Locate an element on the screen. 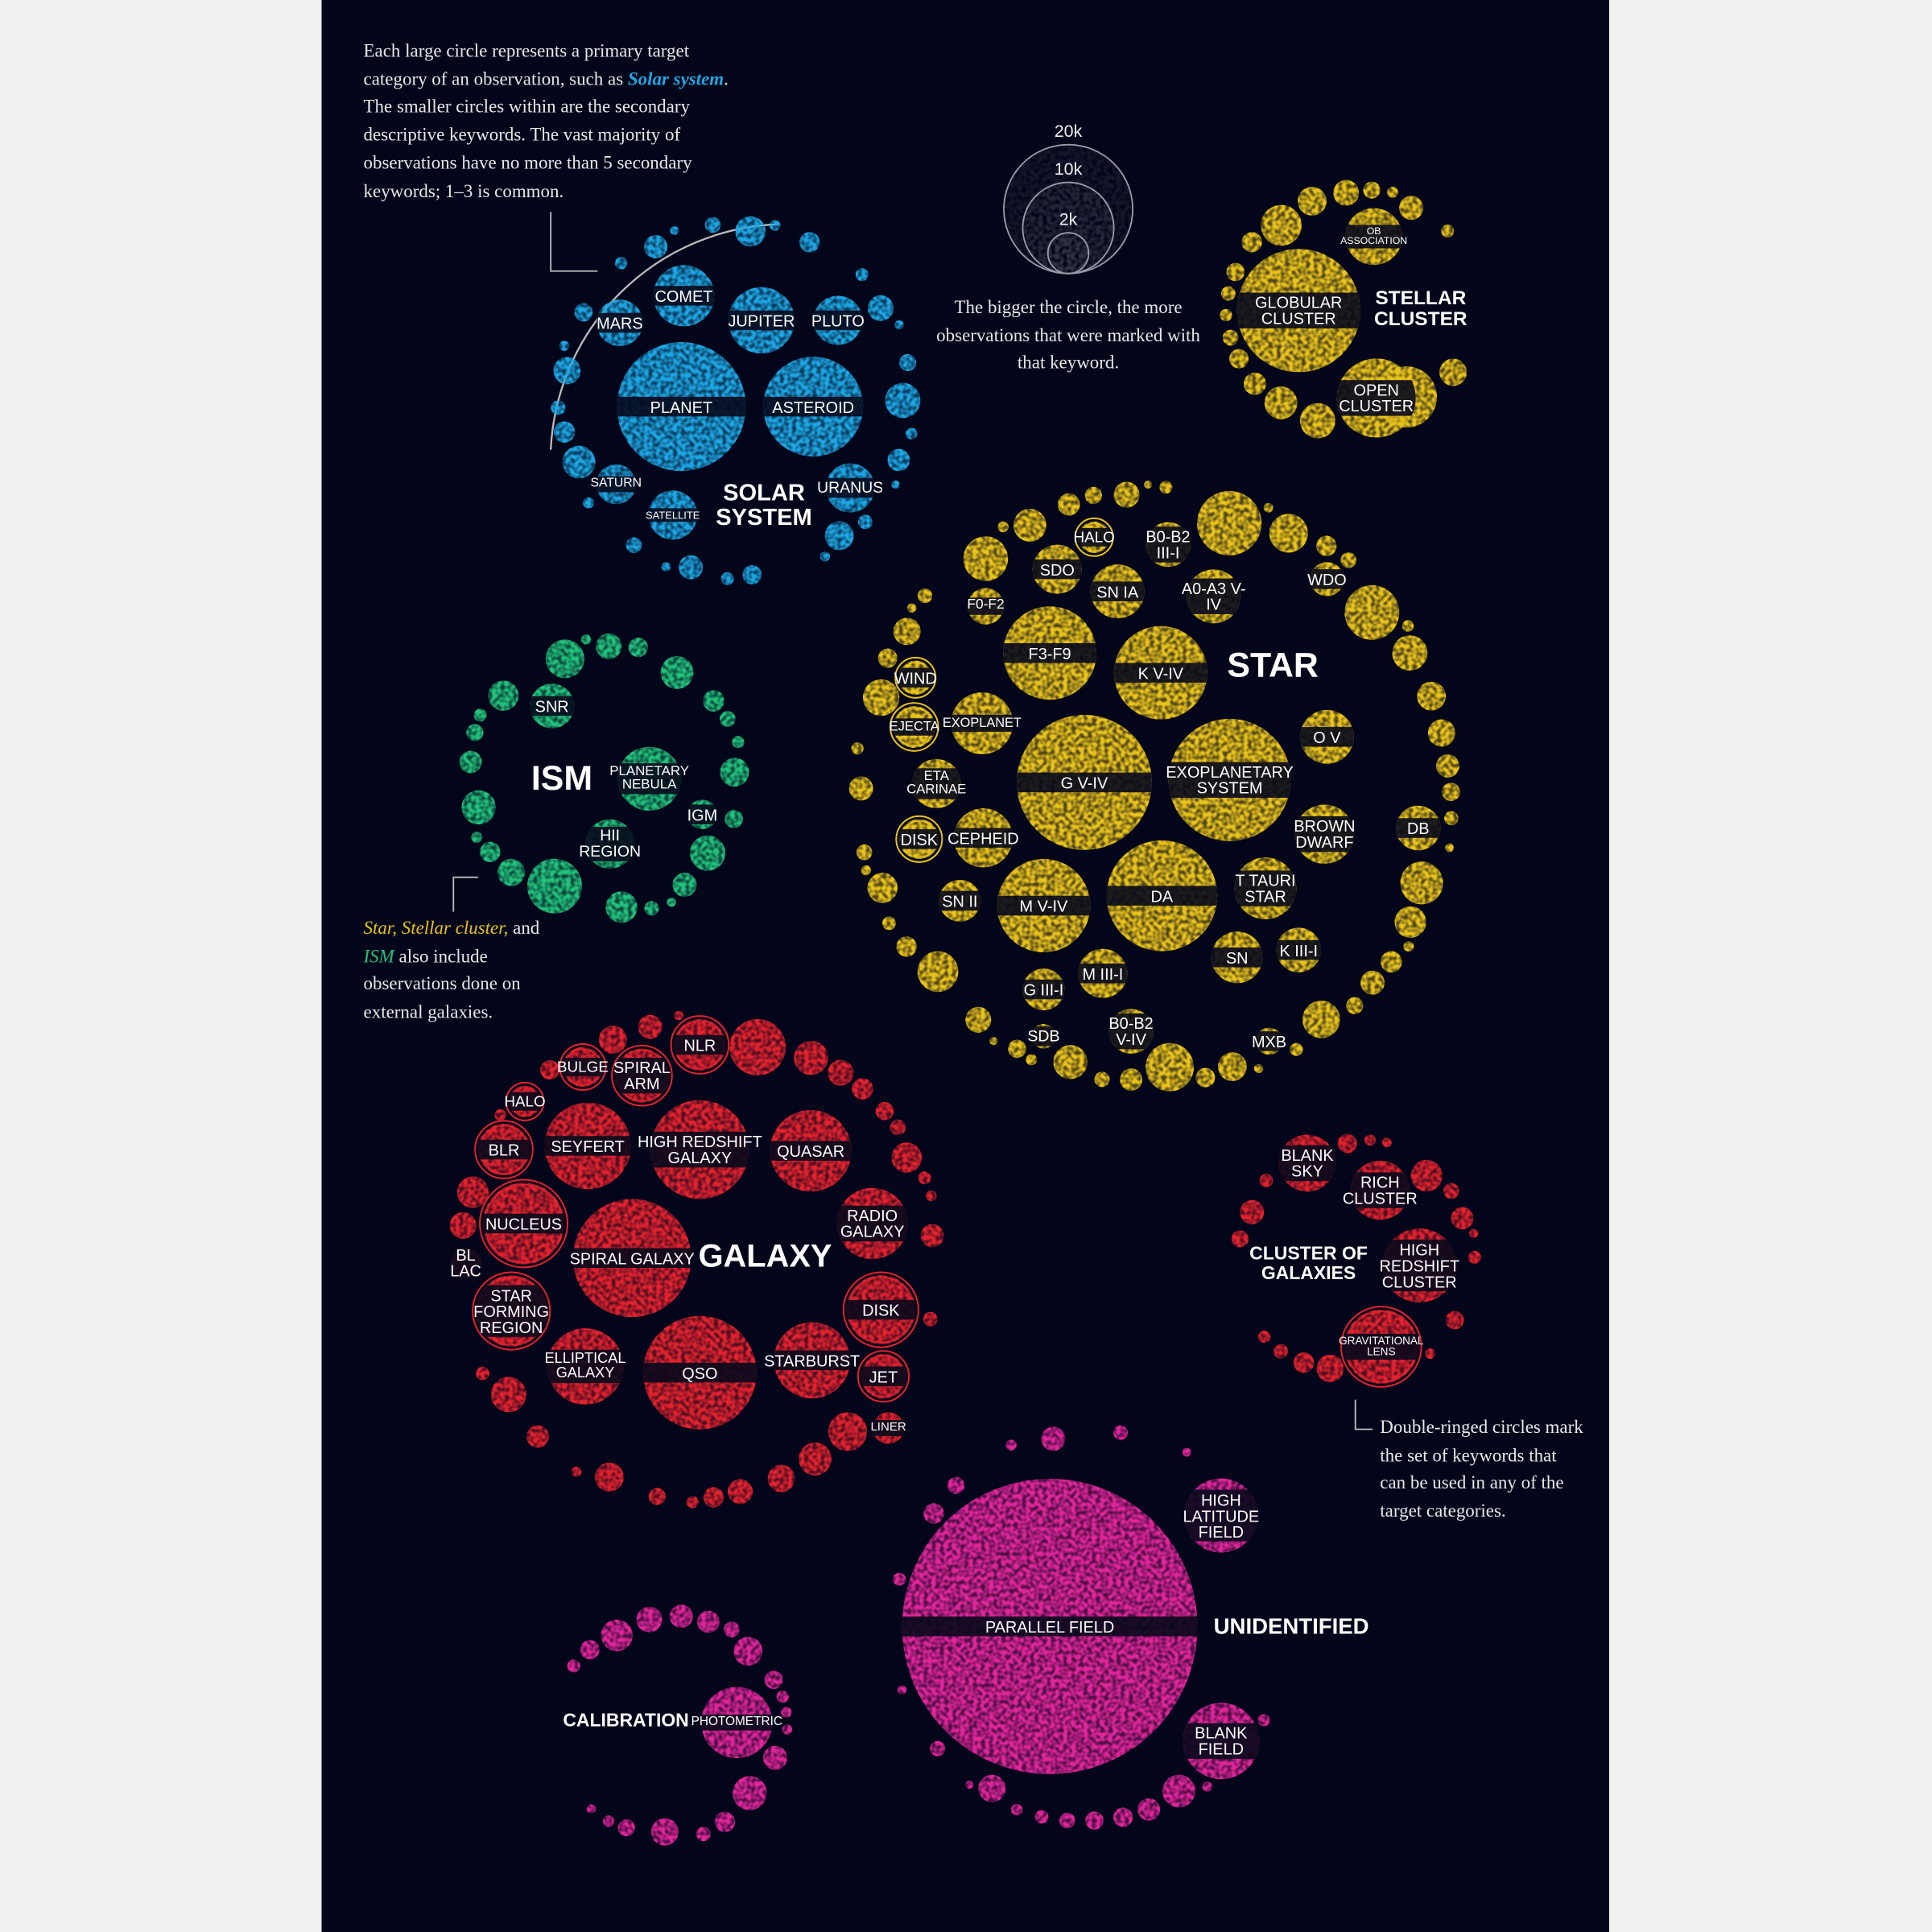  keyword-label: SATELLITE is located at coordinates (672, 515).